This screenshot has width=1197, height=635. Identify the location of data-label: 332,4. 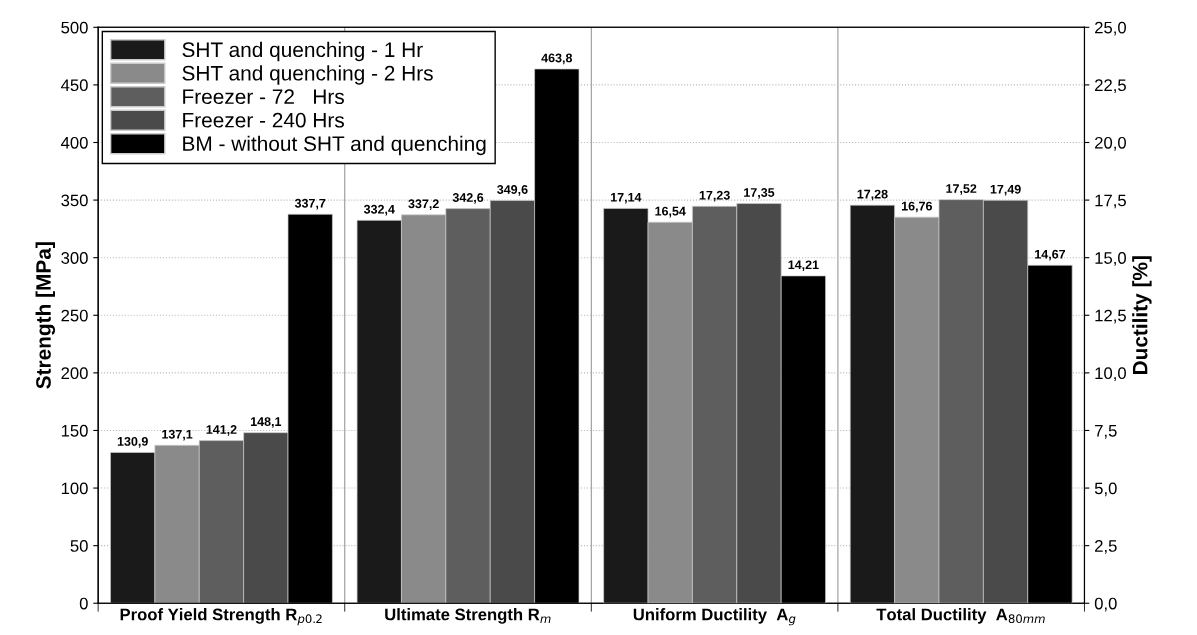
(379, 210).